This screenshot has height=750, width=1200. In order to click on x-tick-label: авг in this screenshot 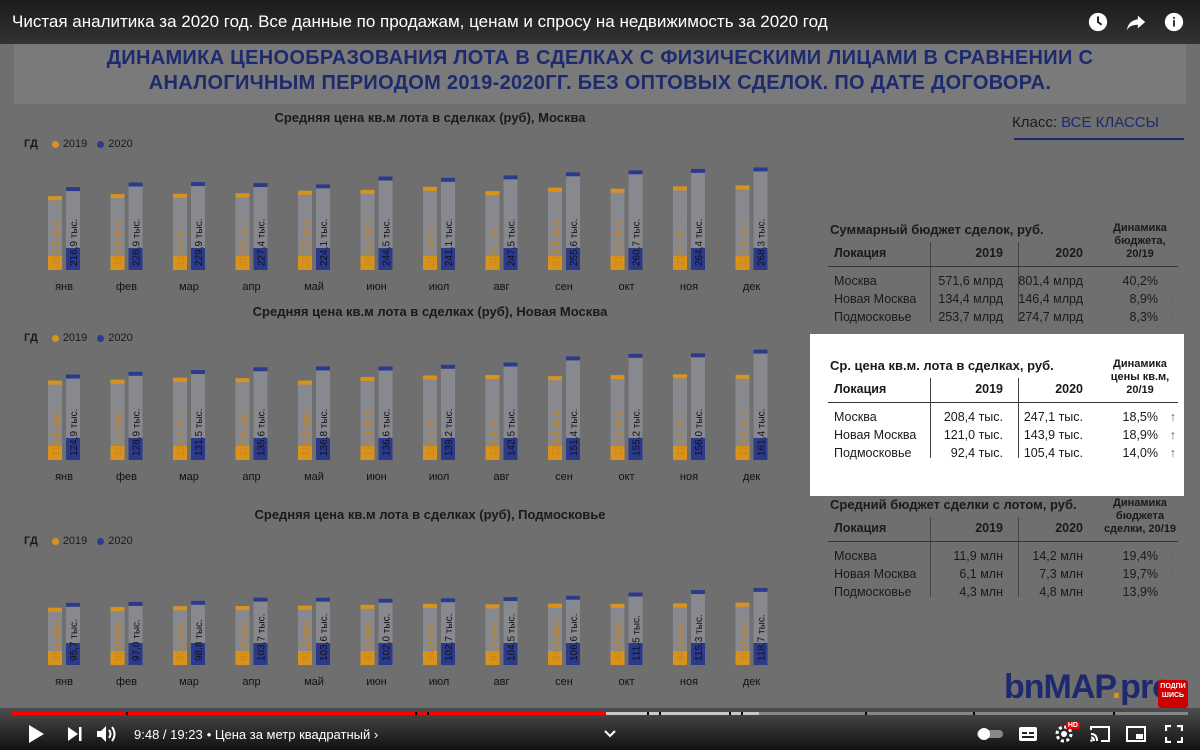, I will do `click(502, 287)`.